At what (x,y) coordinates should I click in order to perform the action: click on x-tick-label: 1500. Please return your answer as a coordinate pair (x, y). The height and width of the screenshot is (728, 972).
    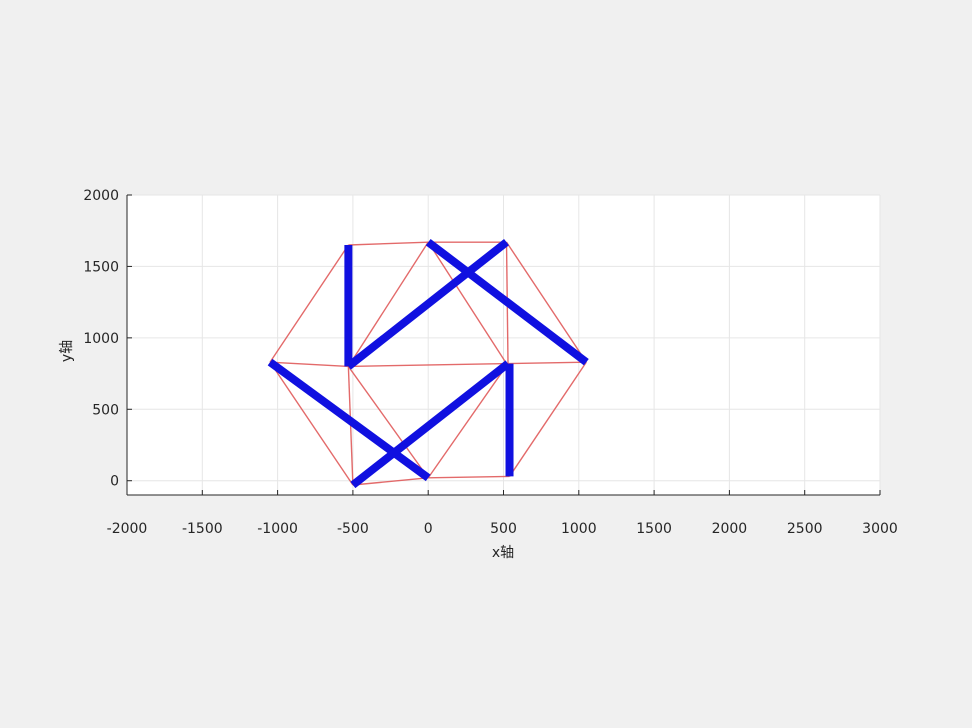
    Looking at the image, I should click on (654, 529).